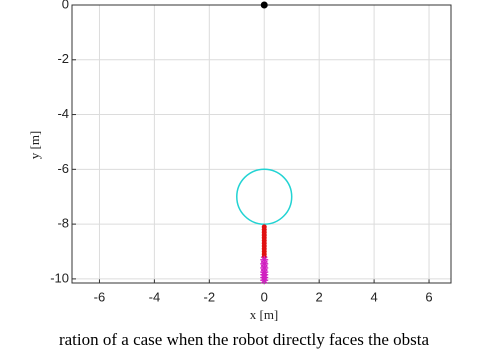 The width and height of the screenshot is (488, 352). Describe the element at coordinates (319, 296) in the screenshot. I see `x-tick-label: 2` at that location.